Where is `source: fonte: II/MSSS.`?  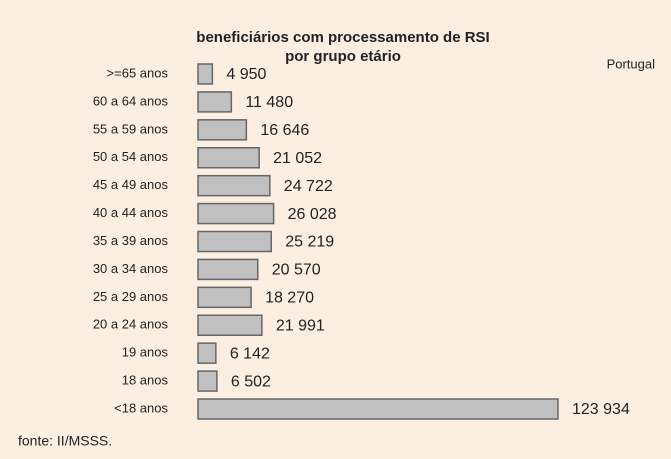 source: fonte: II/MSSS. is located at coordinates (65, 441).